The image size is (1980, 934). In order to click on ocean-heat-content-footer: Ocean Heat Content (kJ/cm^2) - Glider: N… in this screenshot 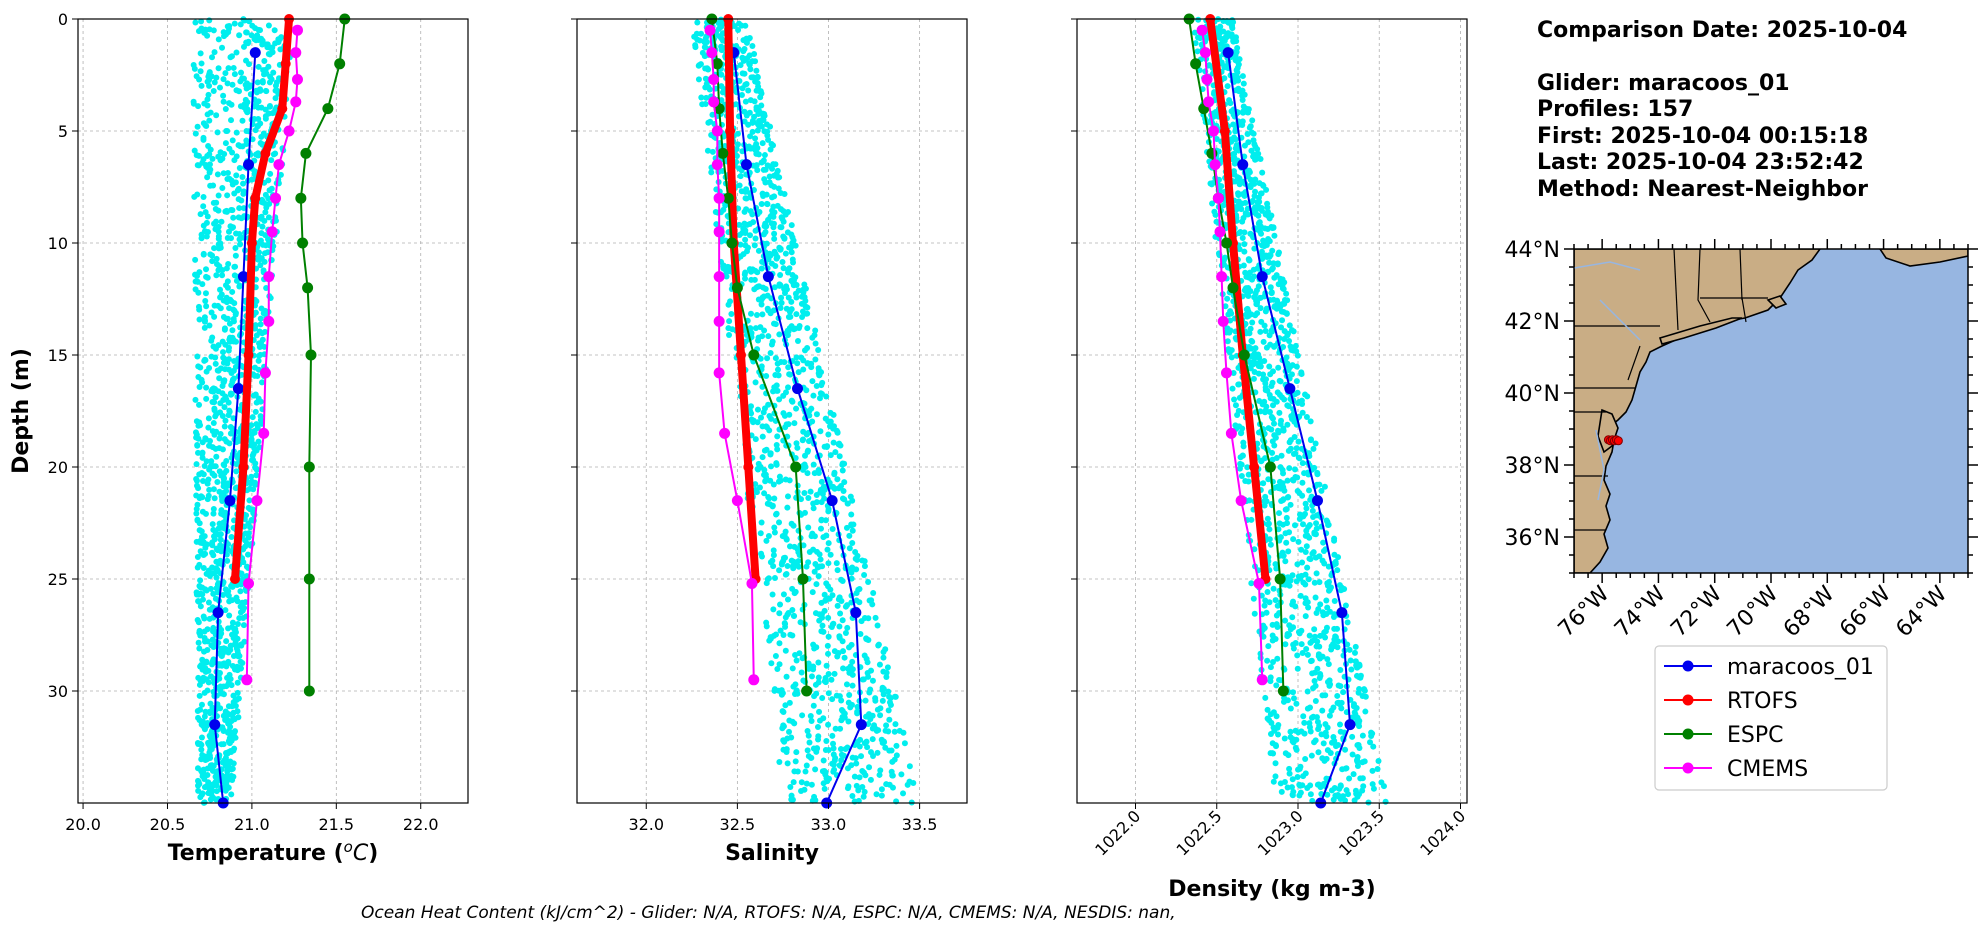, I will do `click(768, 913)`.